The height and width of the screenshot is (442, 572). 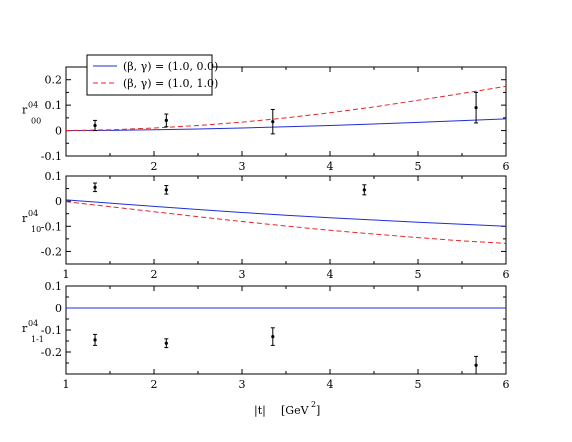 I want to click on x-axis-label-unit-sup: 2, so click(x=313, y=404).